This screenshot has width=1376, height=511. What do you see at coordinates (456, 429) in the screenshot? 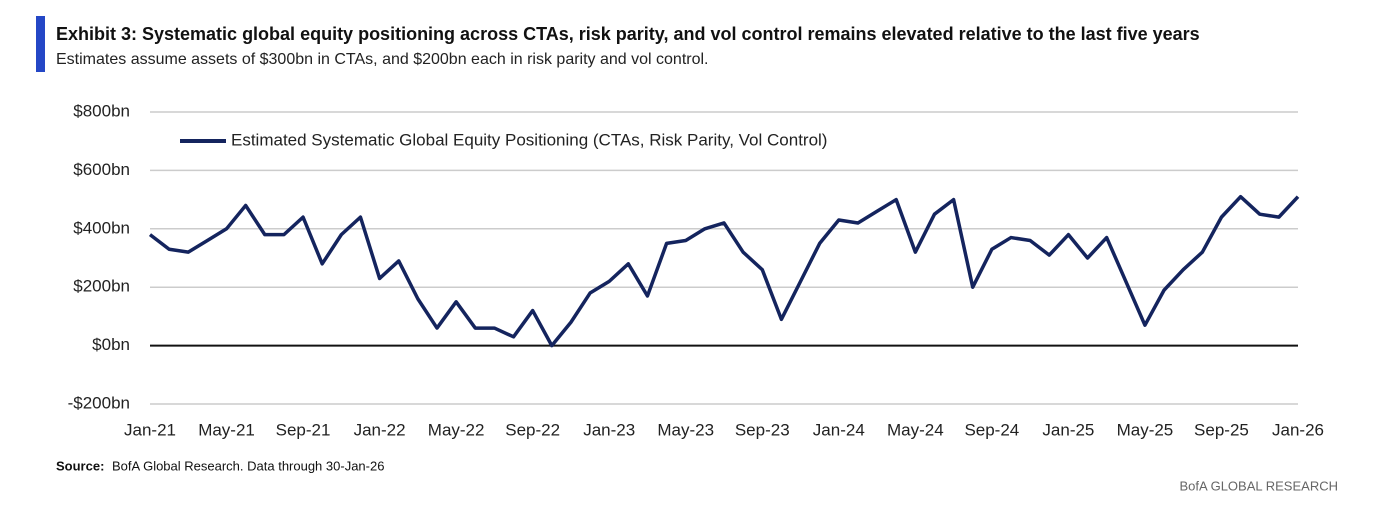
I see `x-tick-label: May-22` at bounding box center [456, 429].